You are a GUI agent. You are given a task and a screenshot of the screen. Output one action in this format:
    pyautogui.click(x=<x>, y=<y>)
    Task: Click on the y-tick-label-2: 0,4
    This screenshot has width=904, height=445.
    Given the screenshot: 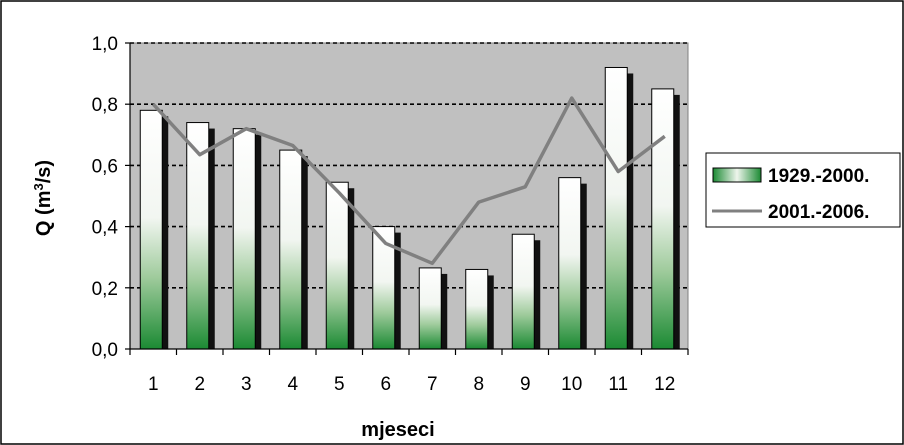 What is the action you would take?
    pyautogui.click(x=105, y=228)
    